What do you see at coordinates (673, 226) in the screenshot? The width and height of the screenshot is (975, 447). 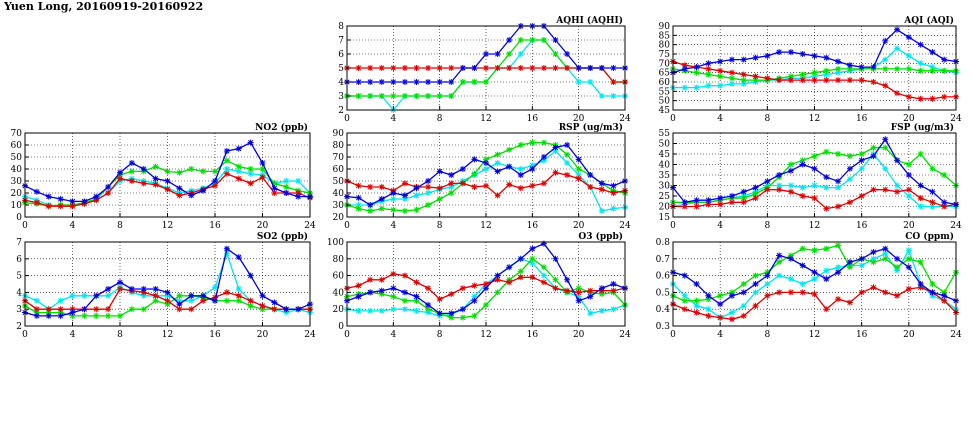 I see `x-tick-label: 0` at bounding box center [673, 226].